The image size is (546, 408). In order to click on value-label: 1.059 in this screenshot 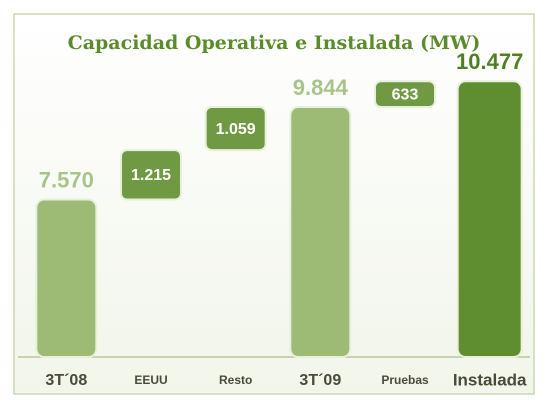, I will do `click(236, 129)`.